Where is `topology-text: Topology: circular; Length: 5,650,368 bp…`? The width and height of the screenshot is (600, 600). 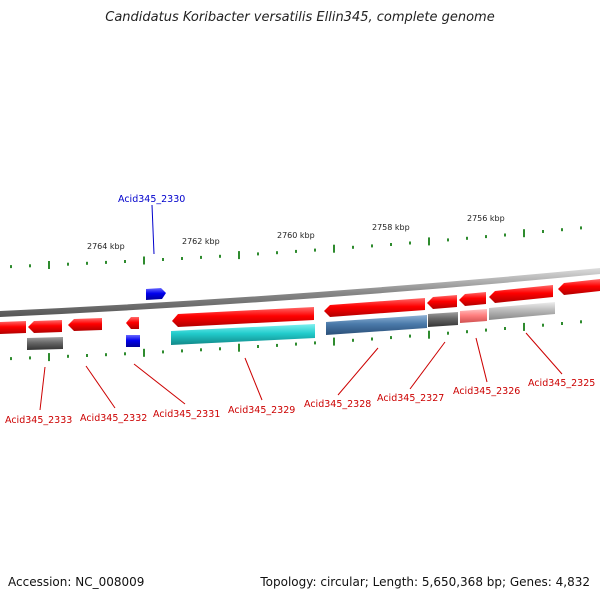
topology-text: Topology: circular; Length: 5,650,368 bp… is located at coordinates (425, 582).